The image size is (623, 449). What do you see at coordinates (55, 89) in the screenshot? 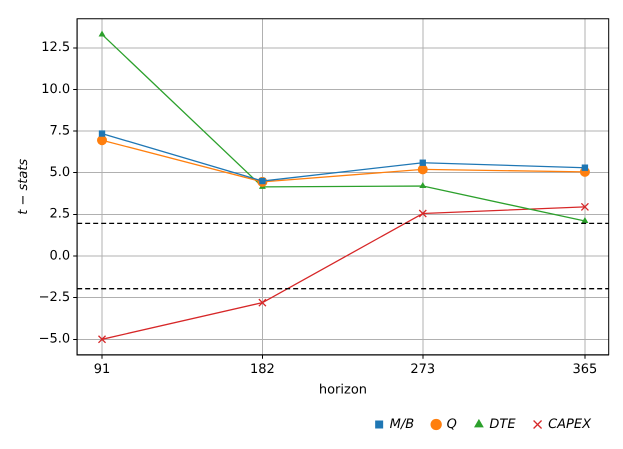
I see `y-tick-label: 10.0` at bounding box center [55, 89].